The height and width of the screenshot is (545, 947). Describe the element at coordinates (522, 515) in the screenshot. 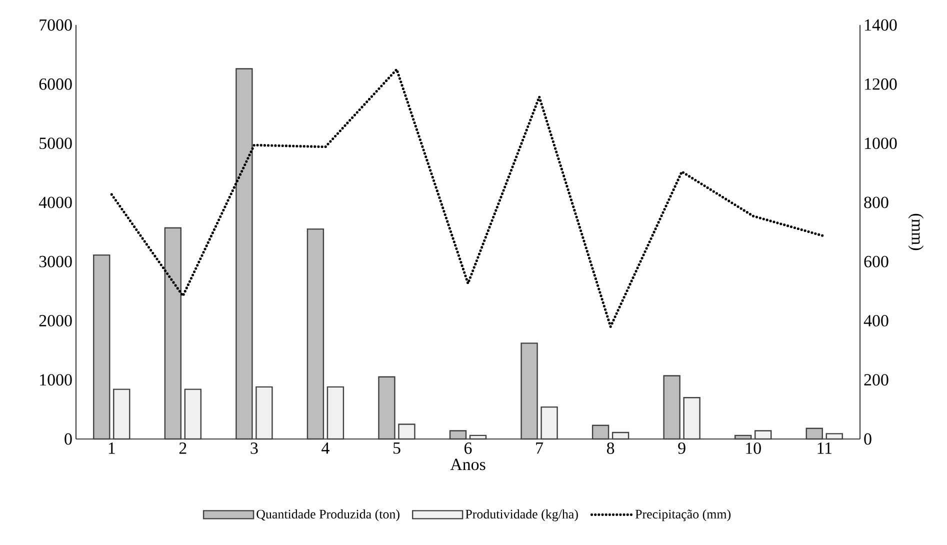

I see `legend-label: Produtividade (kg/ha)` at that location.